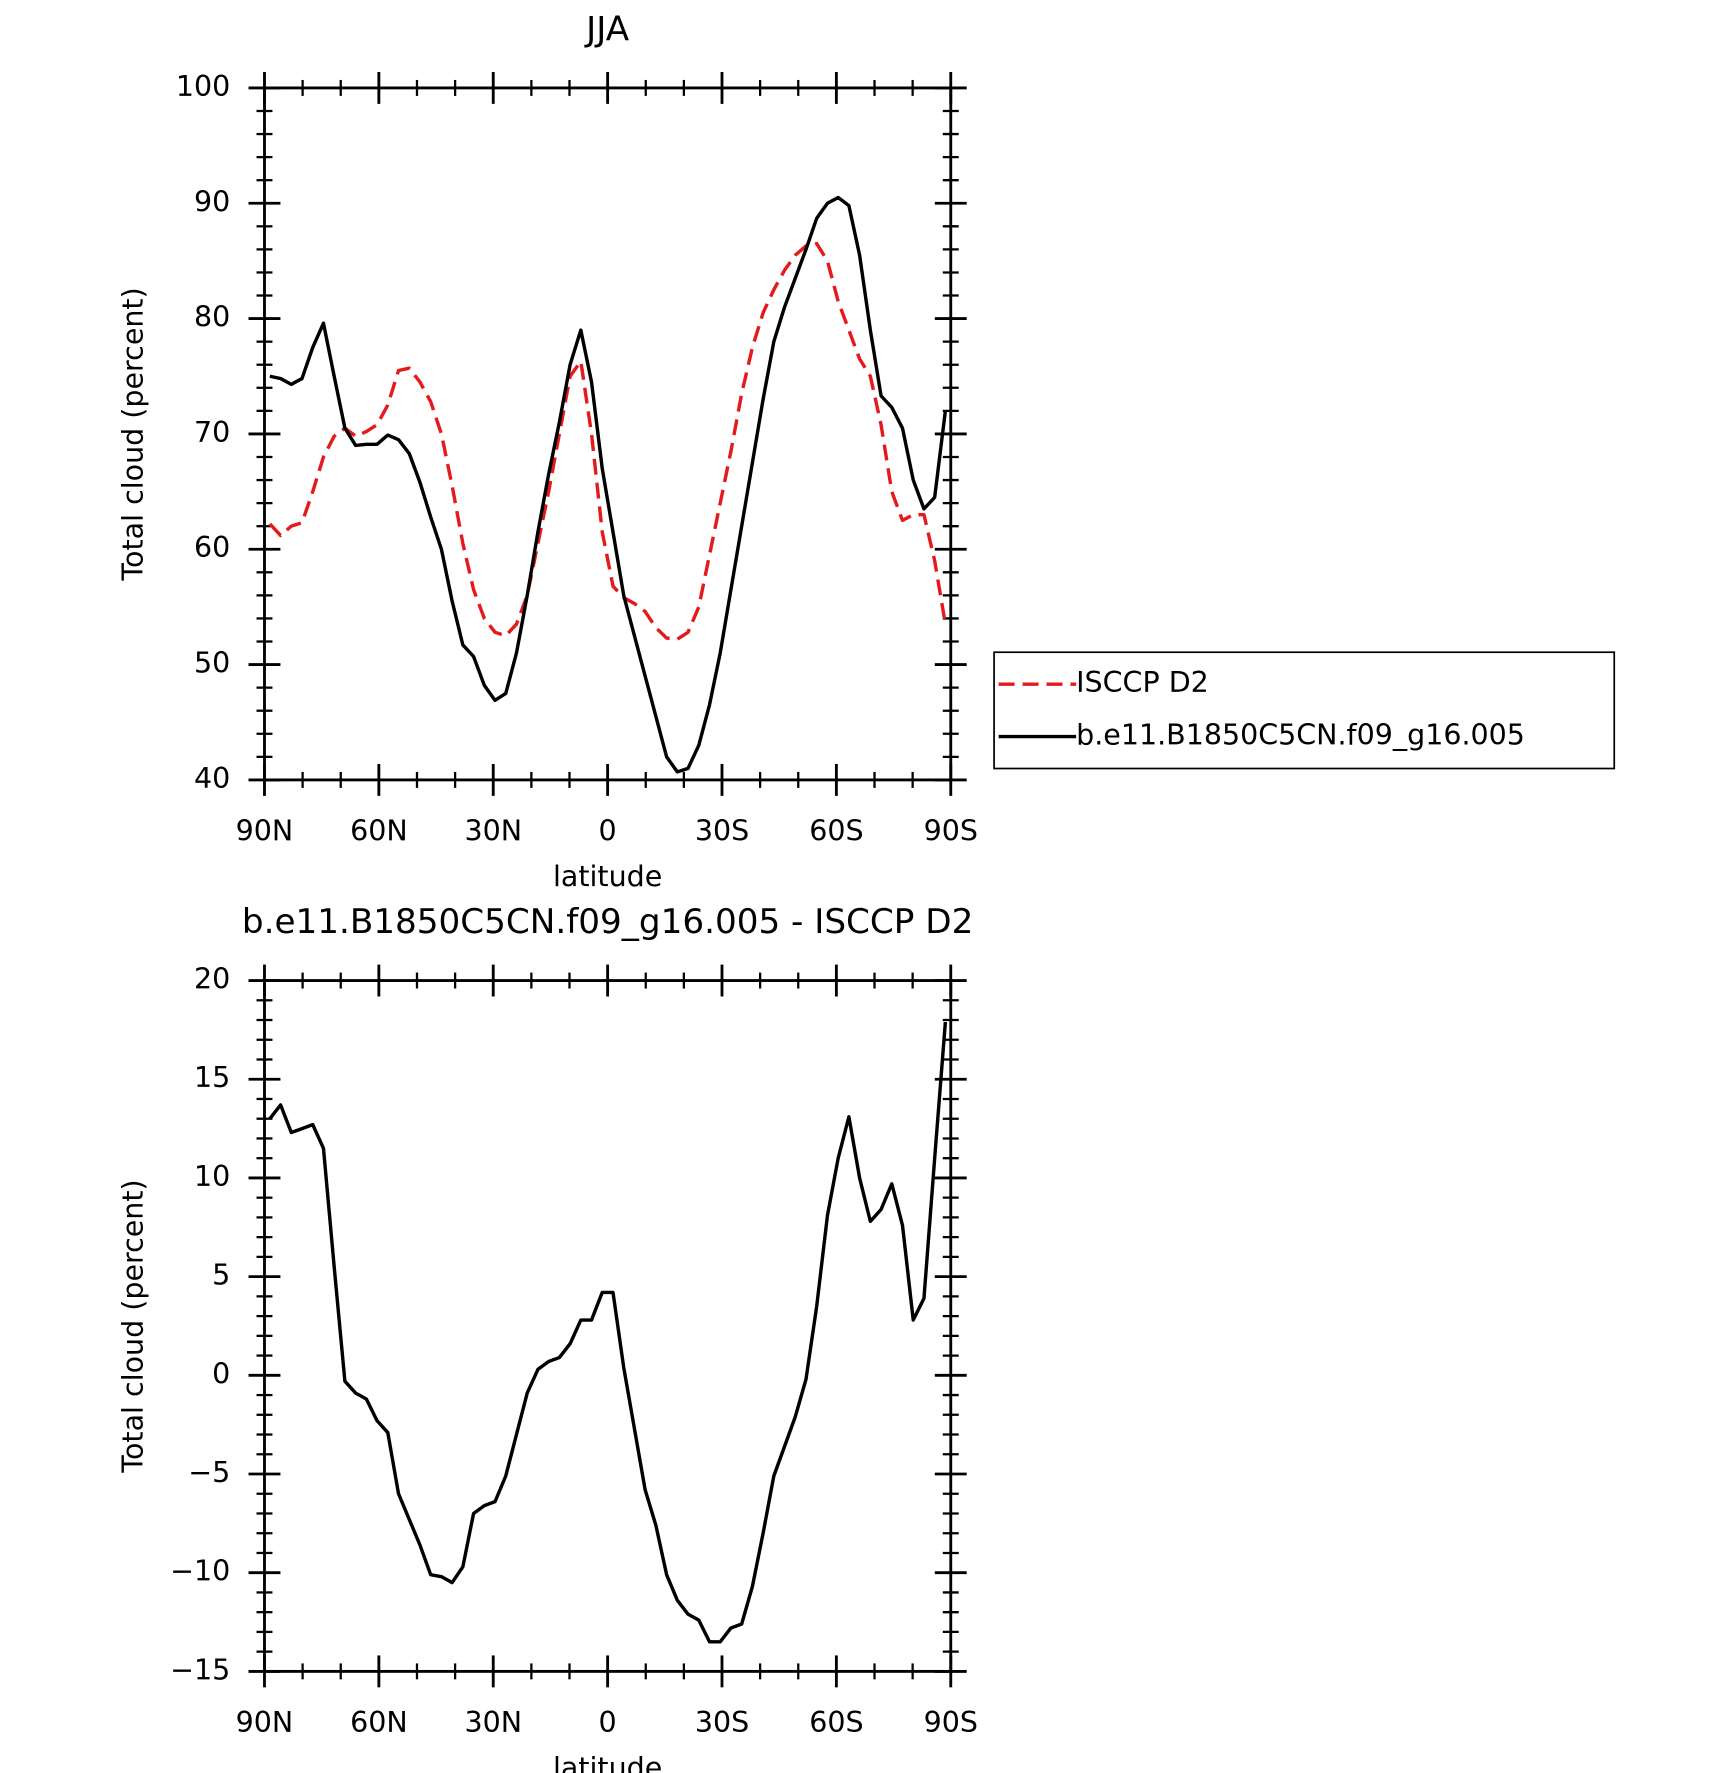 This screenshot has width=1710, height=1773. What do you see at coordinates (221, 1373) in the screenshot?
I see `y-tick-label: 0` at bounding box center [221, 1373].